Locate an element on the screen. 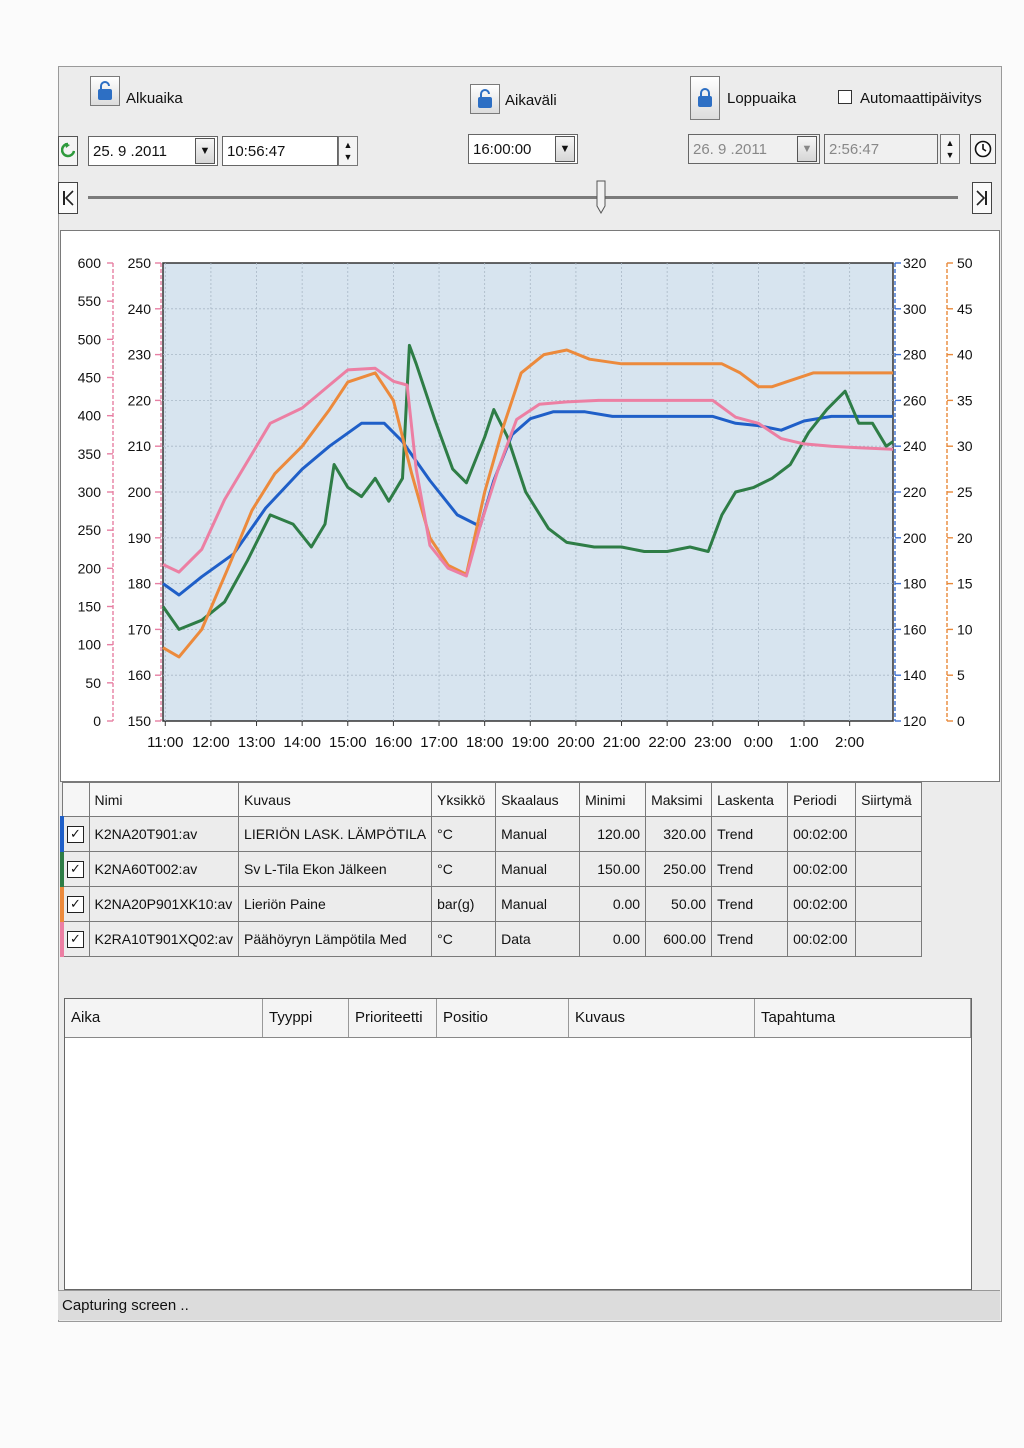 The width and height of the screenshot is (1024, 1448). end-date-field: 26. 9 .2011 ▼ is located at coordinates (754, 149).